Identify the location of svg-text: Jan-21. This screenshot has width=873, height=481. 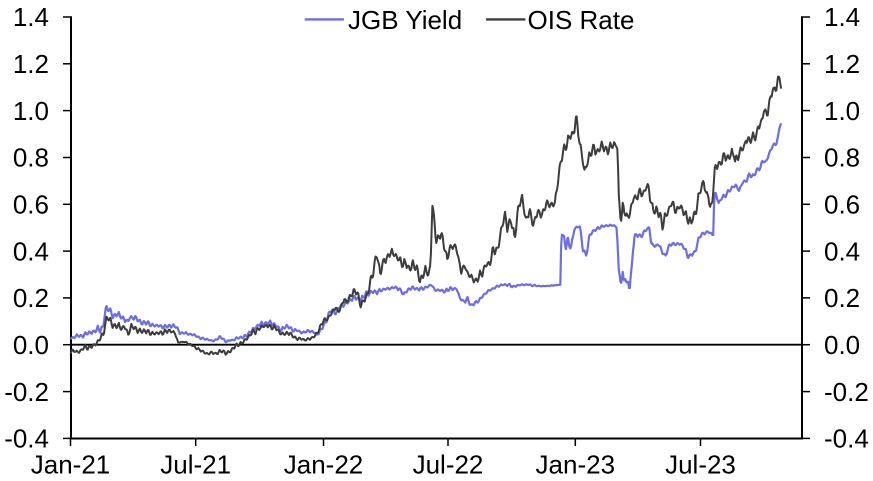
(71, 465).